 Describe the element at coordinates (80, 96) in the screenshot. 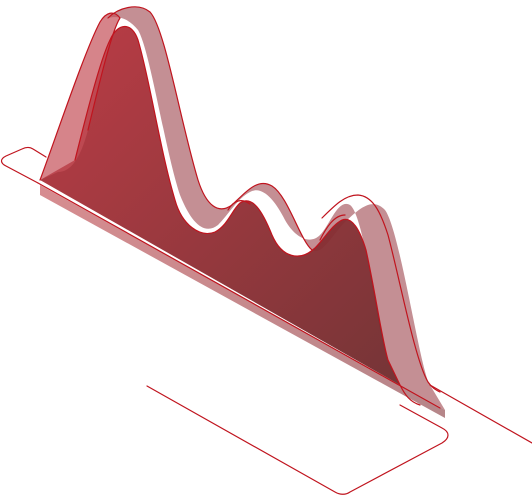

I see `left-peak-face` at that location.